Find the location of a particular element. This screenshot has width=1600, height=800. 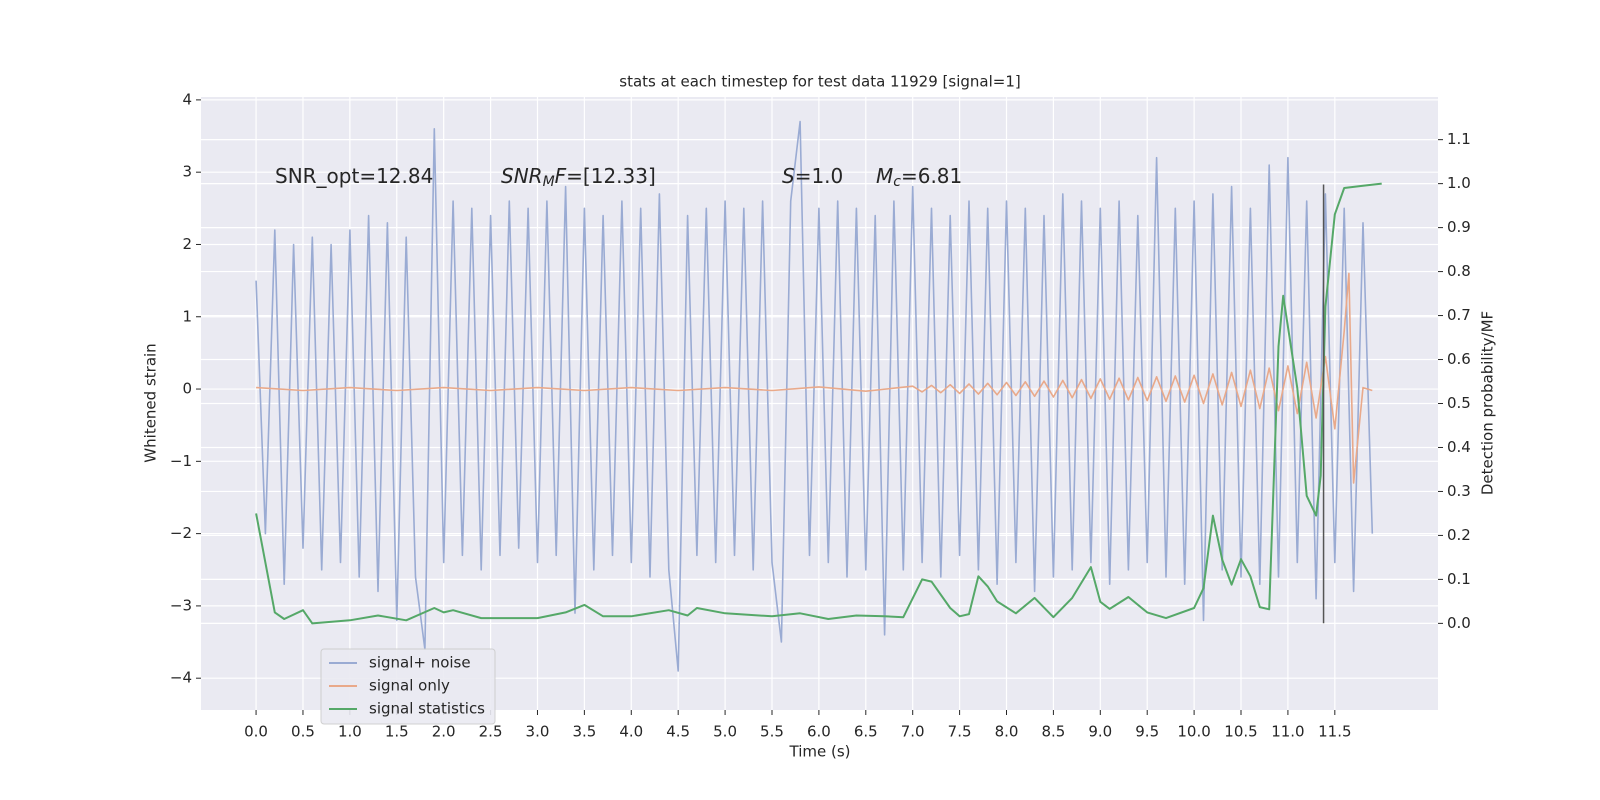

y2-tick-label: 0.5 is located at coordinates (1459, 403).